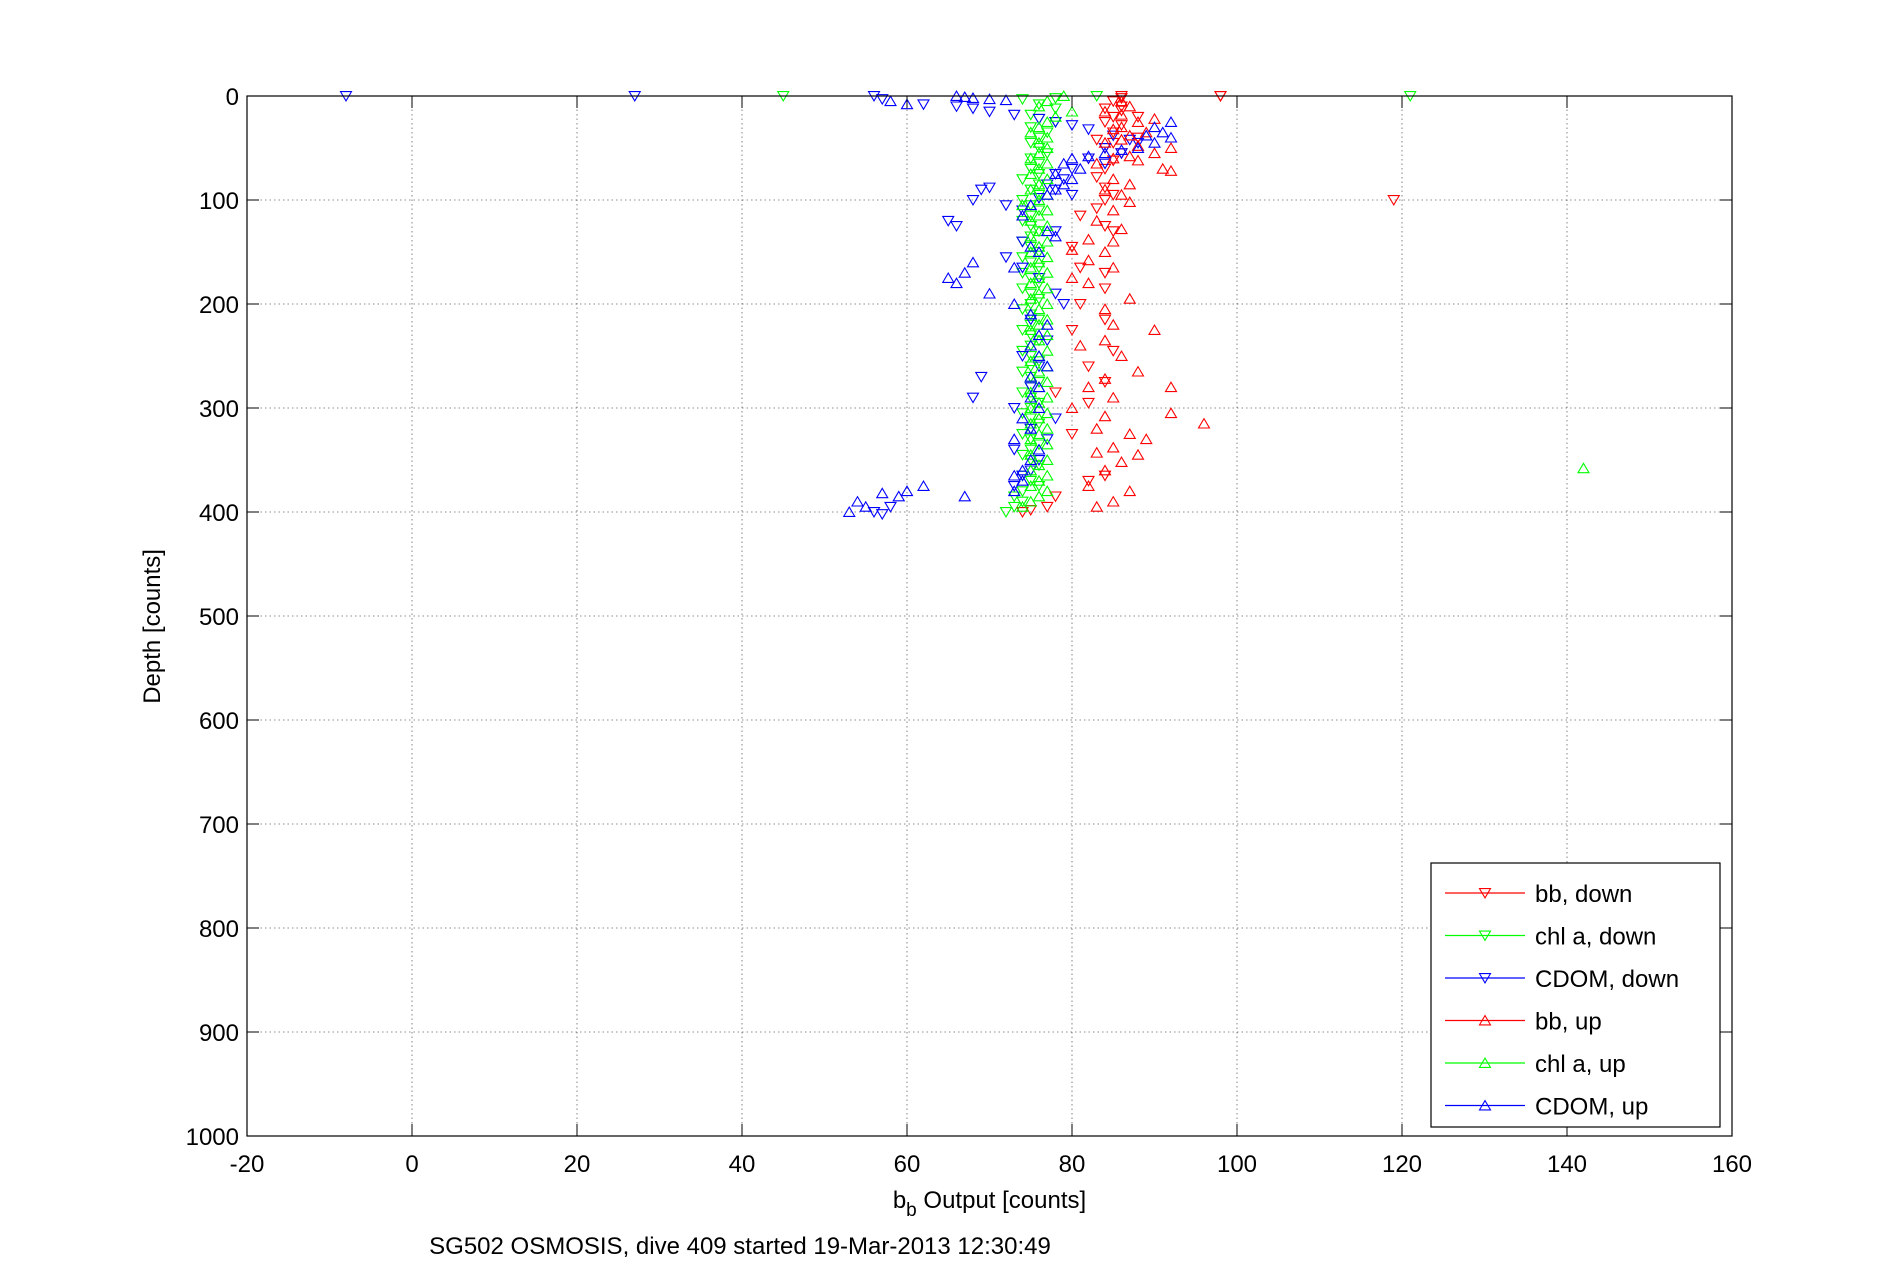 The width and height of the screenshot is (1891, 1267). Describe the element at coordinates (232, 97) in the screenshot. I see `y-tick-label: 0` at that location.